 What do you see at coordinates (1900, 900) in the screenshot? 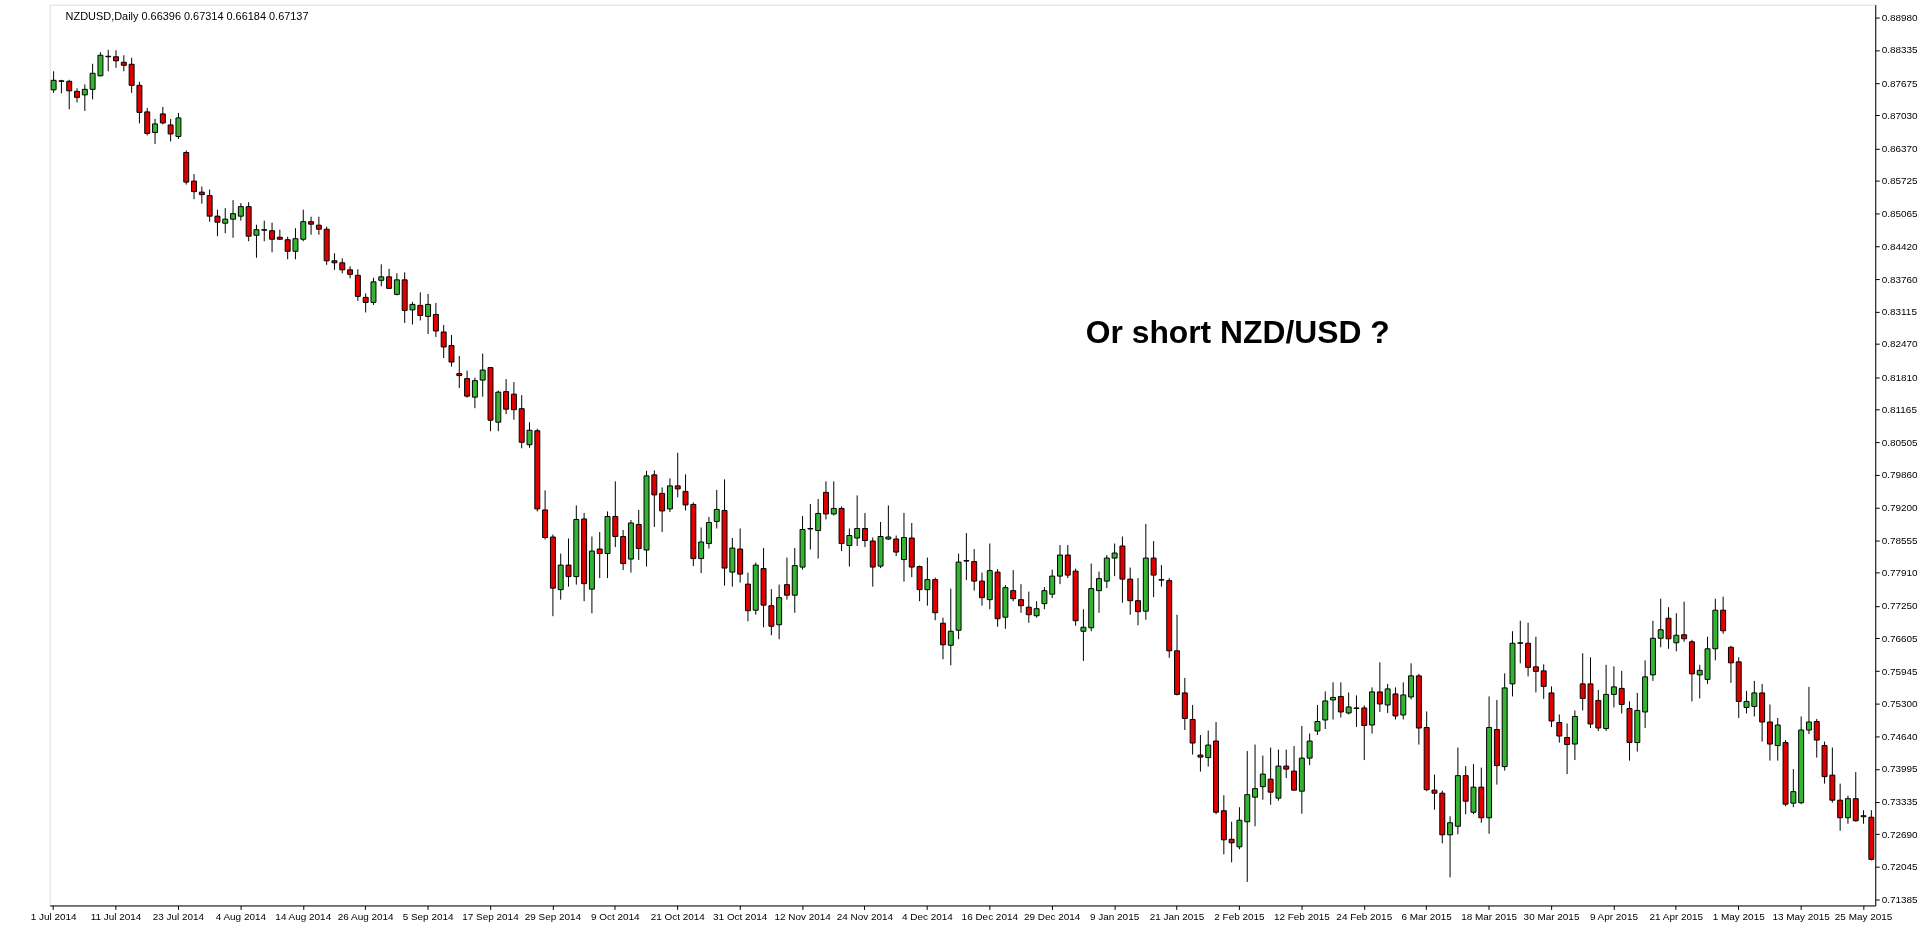
I see `y-tick-label: 0.71385` at bounding box center [1900, 900].